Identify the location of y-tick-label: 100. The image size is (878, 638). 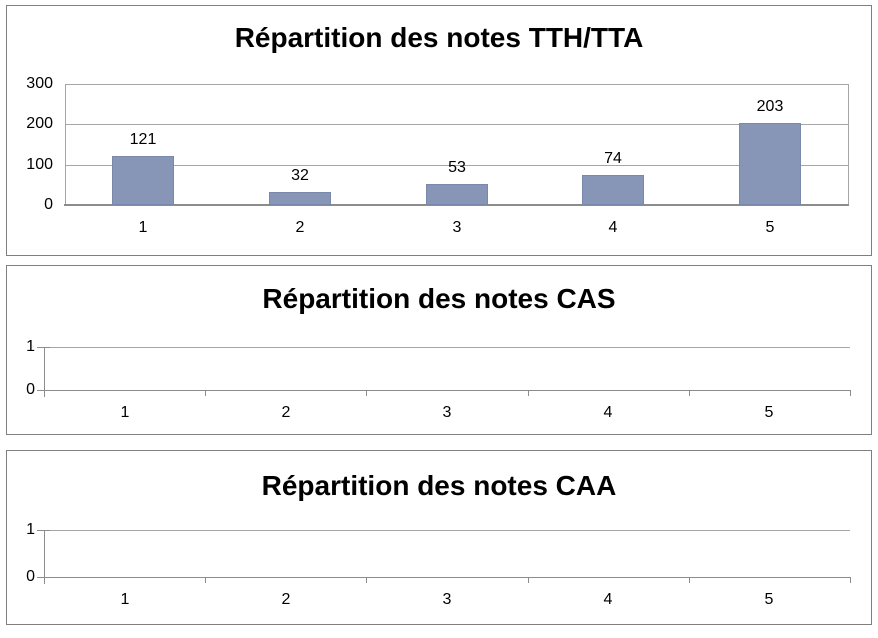
(39, 164).